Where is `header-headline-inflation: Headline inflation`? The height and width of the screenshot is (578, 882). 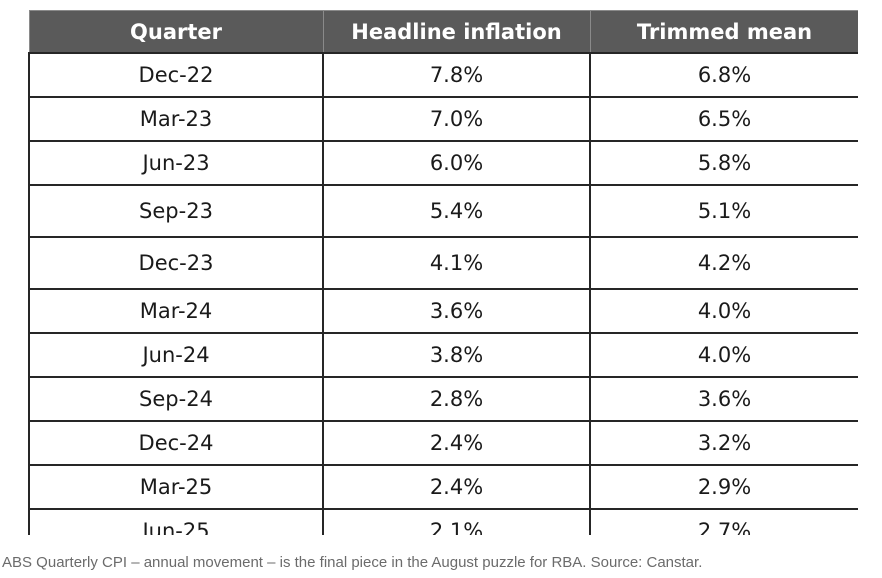
header-headline-inflation: Headline inflation is located at coordinates (456, 32).